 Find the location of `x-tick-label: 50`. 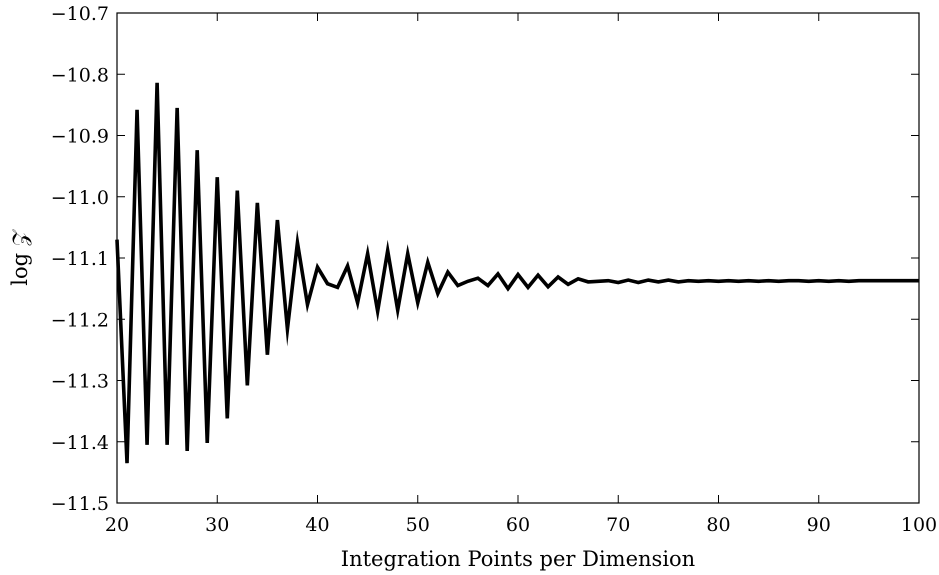

x-tick-label: 50 is located at coordinates (418, 525).